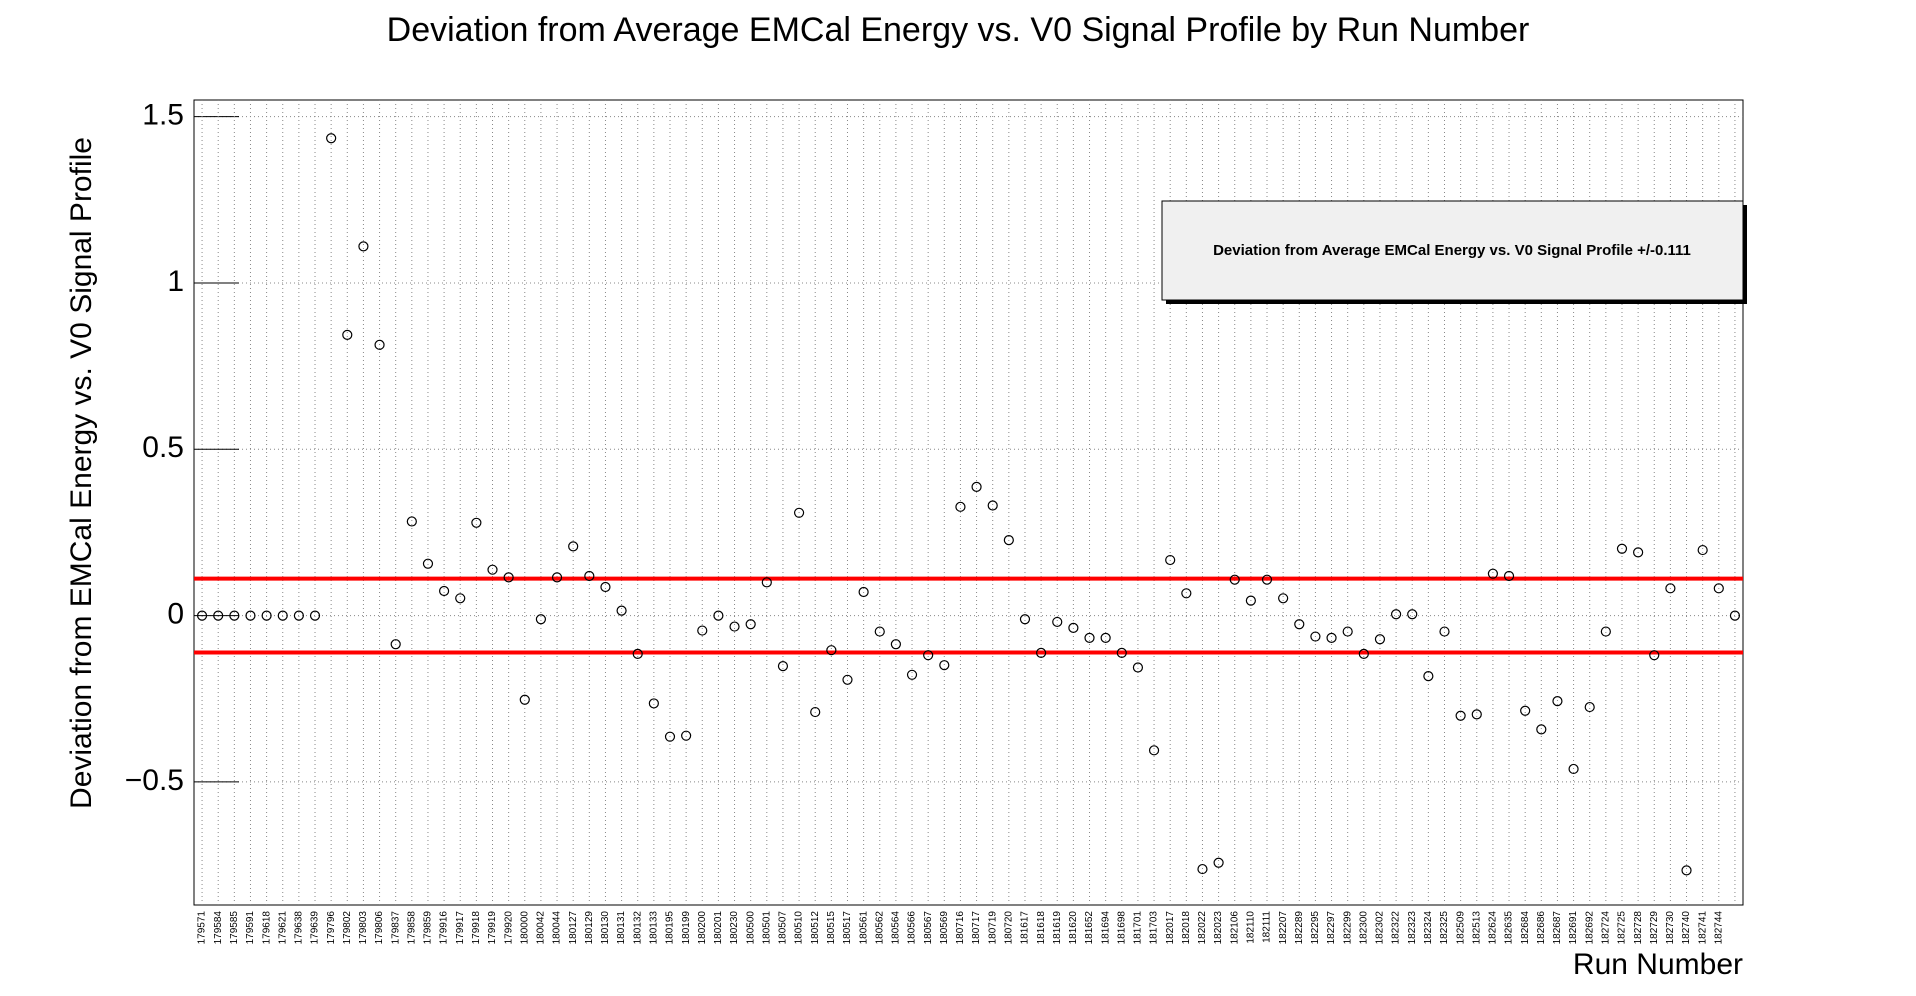 The image size is (1916, 996). Describe the element at coordinates (1315, 928) in the screenshot. I see `x-tick-label: 182295` at that location.